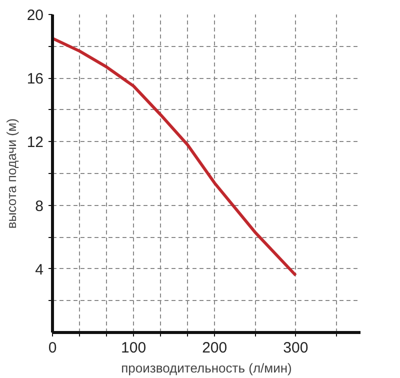  I want to click on y-tick-label: 8, so click(39, 206).